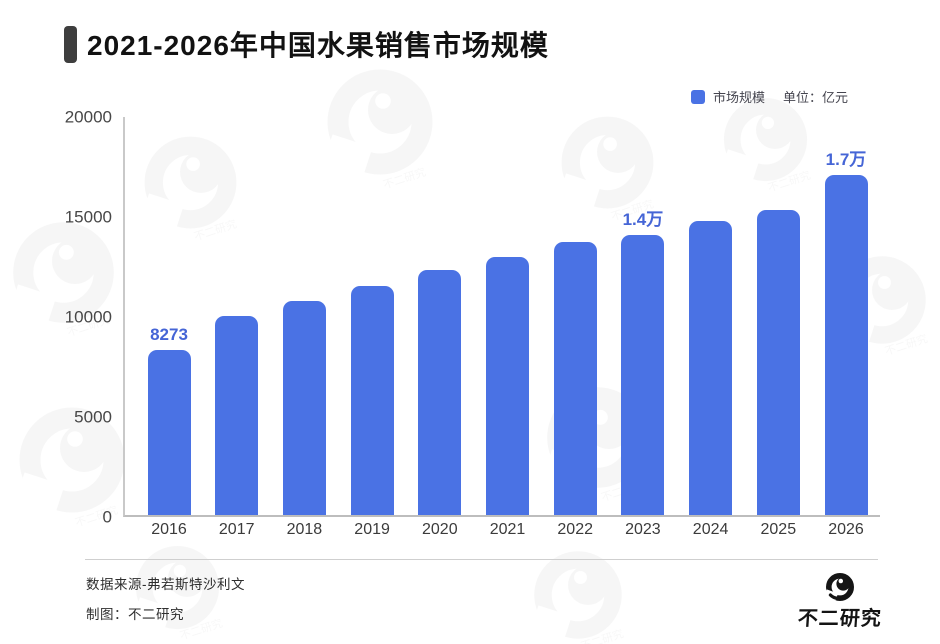 This screenshot has width=940, height=644. What do you see at coordinates (575, 378) in the screenshot?
I see `bar-2022` at bounding box center [575, 378].